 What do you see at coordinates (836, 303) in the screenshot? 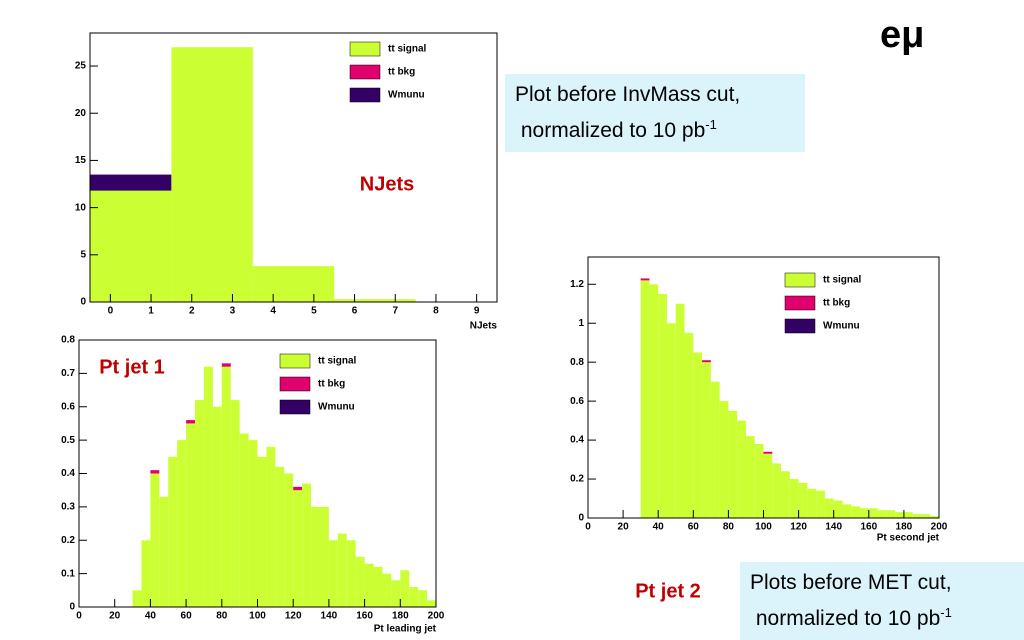
I see `legend-label: tt bkg` at bounding box center [836, 303].